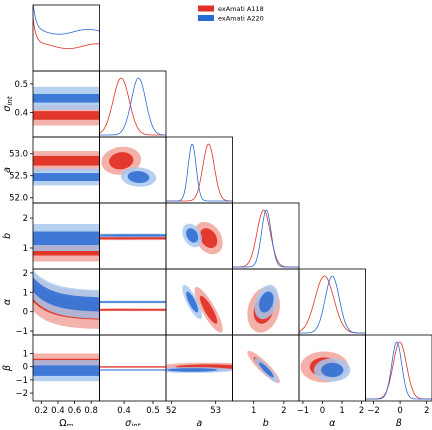 This screenshot has width=432, height=430. What do you see at coordinates (207, 368) in the screenshot?
I see `panel-a-beta` at bounding box center [207, 368].